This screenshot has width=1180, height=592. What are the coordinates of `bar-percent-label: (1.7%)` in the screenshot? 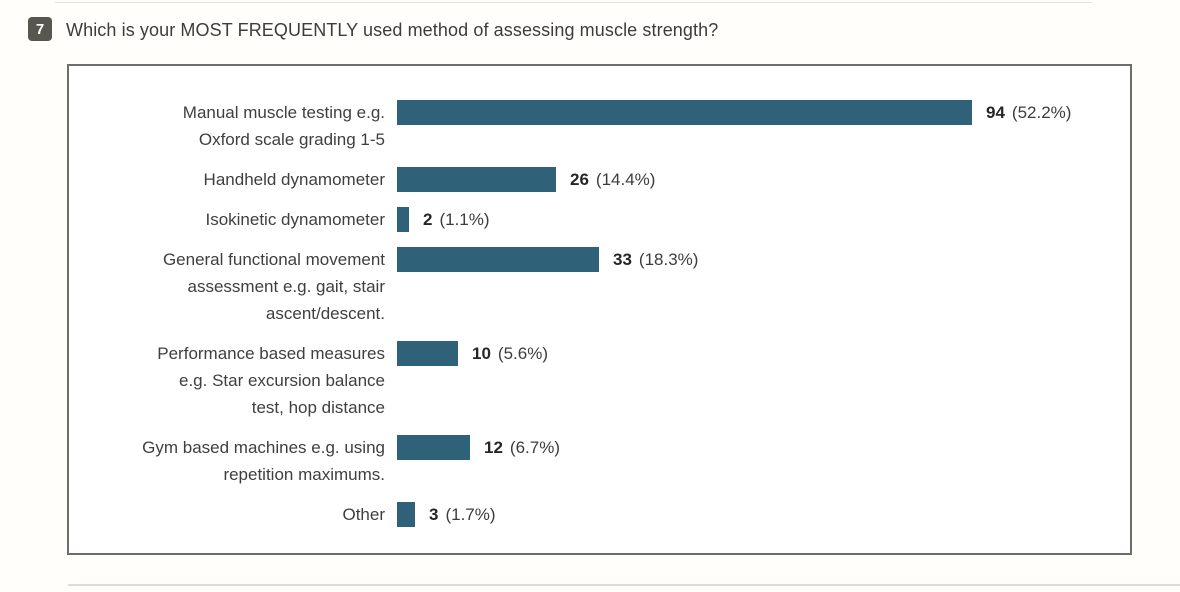 It's located at (470, 514).